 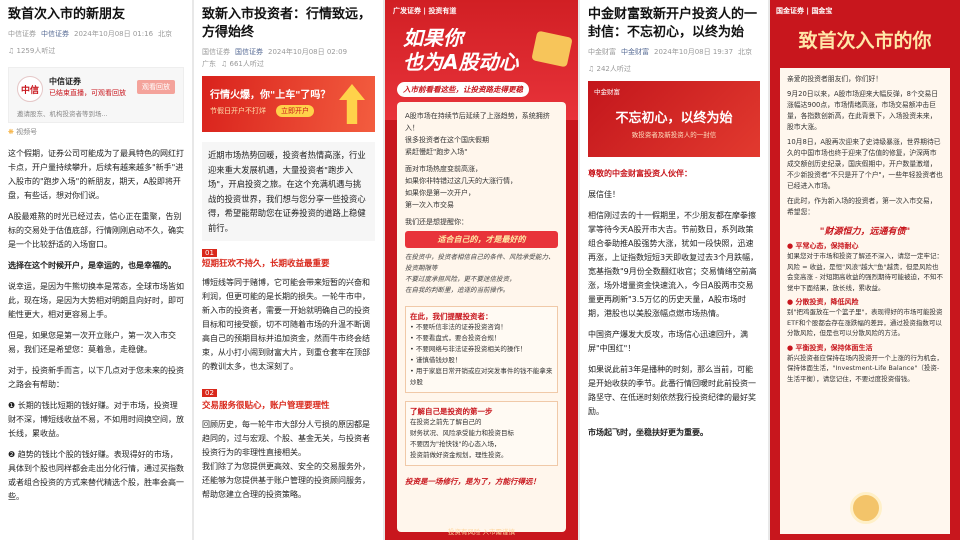 What do you see at coordinates (609, 69) in the screenshot?
I see `listen-count: ♫ 242人听过` at bounding box center [609, 69].